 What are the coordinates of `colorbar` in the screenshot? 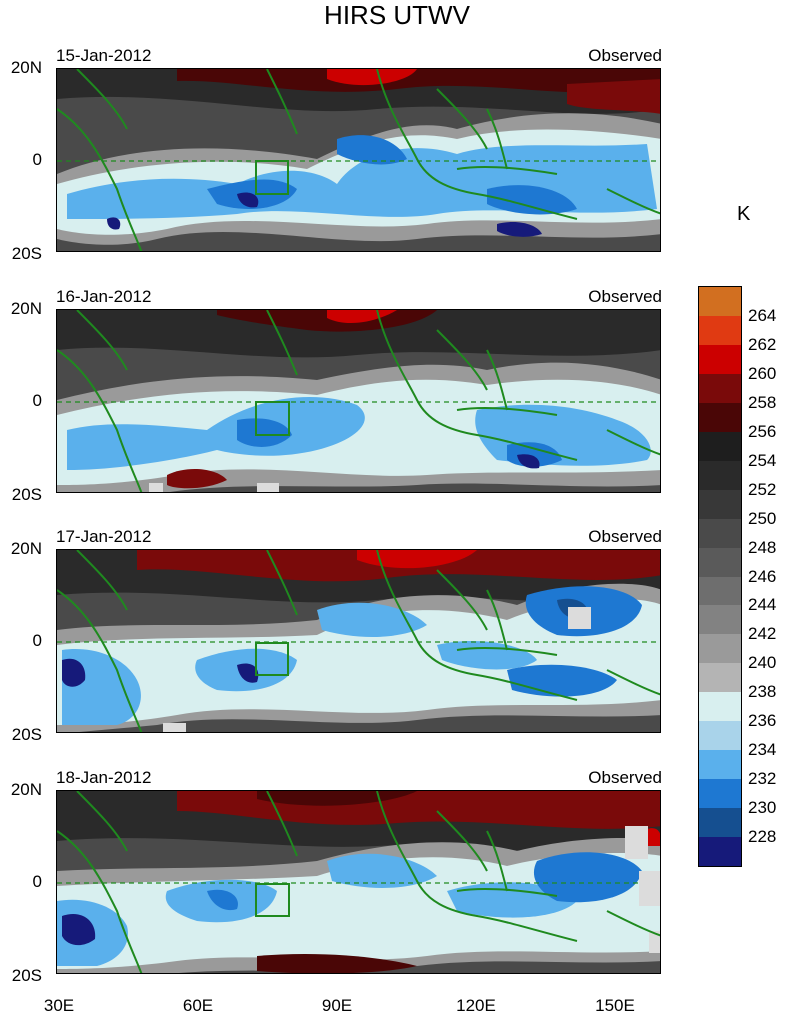 It's located at (720, 576).